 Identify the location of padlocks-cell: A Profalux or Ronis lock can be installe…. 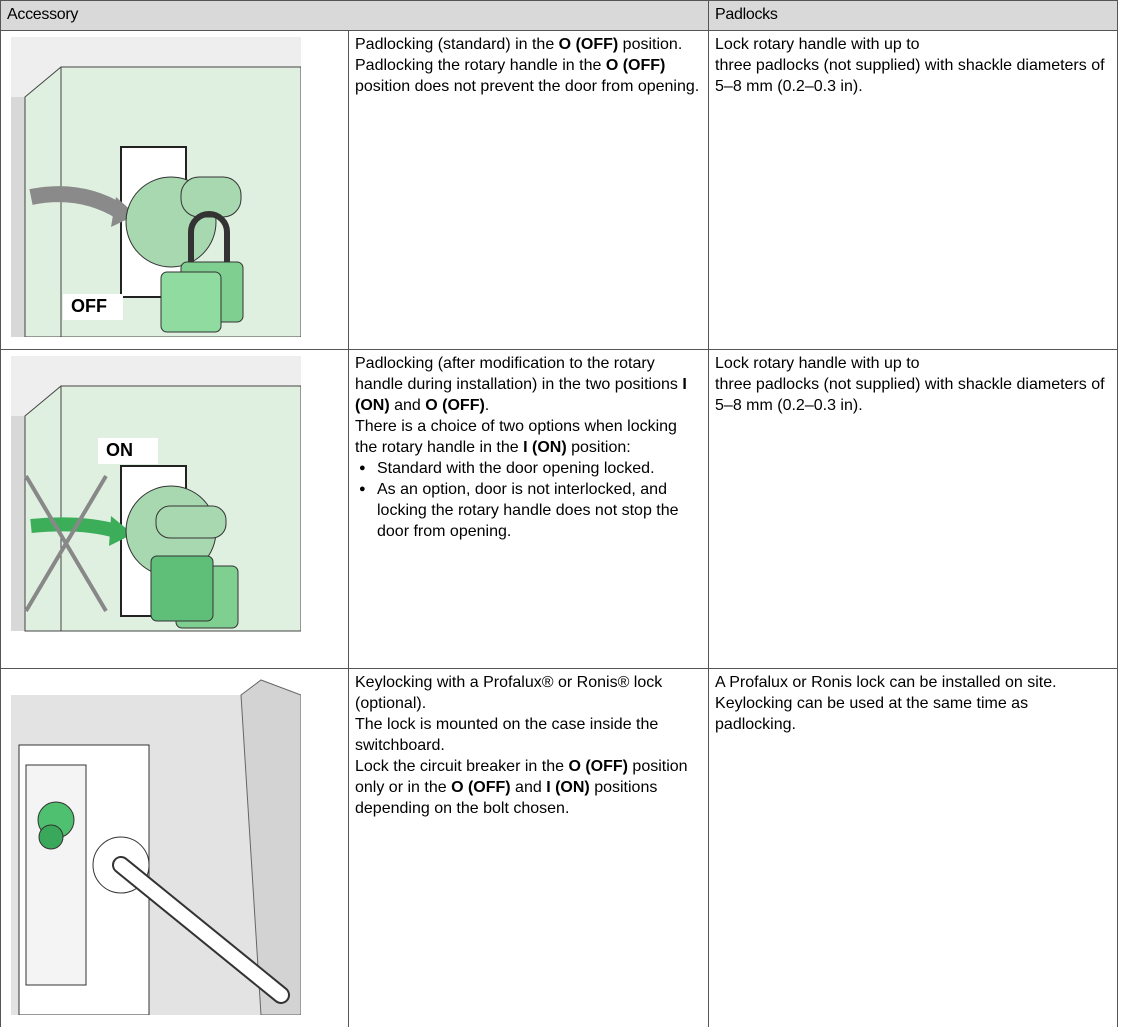
(913, 848).